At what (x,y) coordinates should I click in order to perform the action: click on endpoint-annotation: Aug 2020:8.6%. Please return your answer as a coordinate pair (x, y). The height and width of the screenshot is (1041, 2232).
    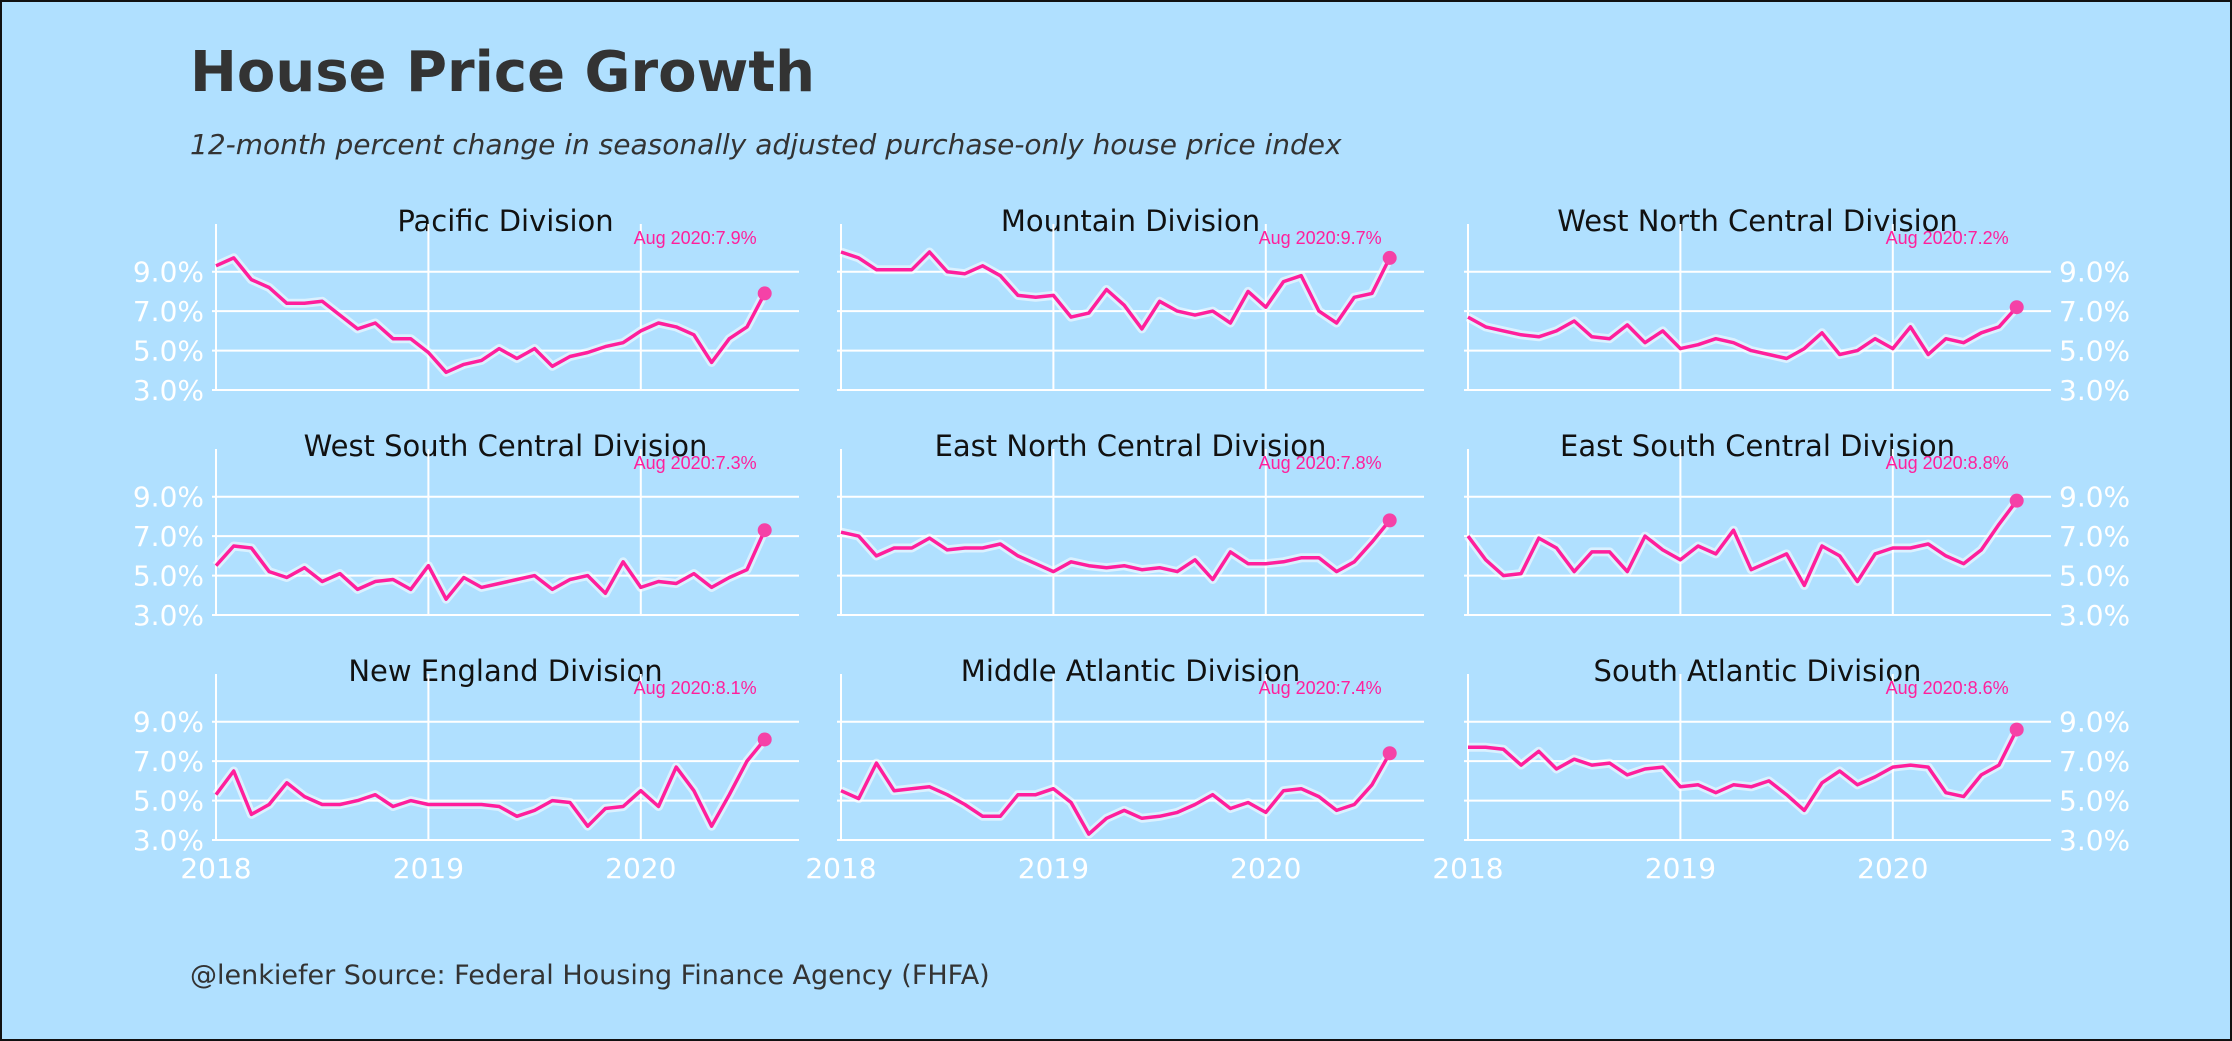
    Looking at the image, I should click on (1947, 688).